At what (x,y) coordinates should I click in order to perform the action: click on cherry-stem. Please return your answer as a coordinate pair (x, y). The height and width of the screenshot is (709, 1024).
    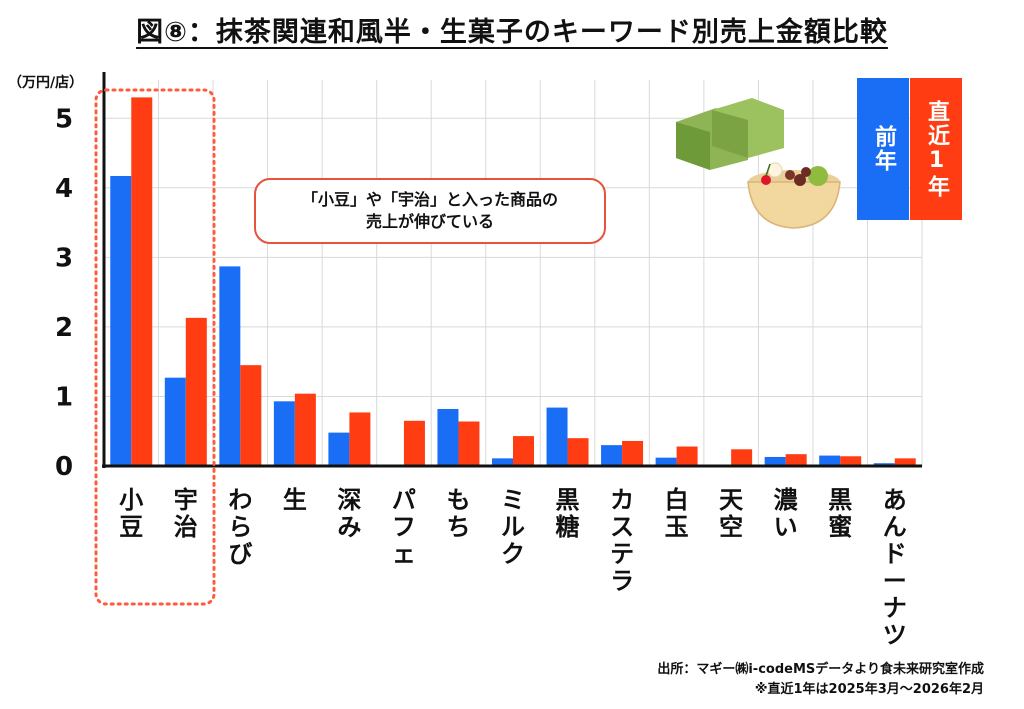
    Looking at the image, I should click on (768, 170).